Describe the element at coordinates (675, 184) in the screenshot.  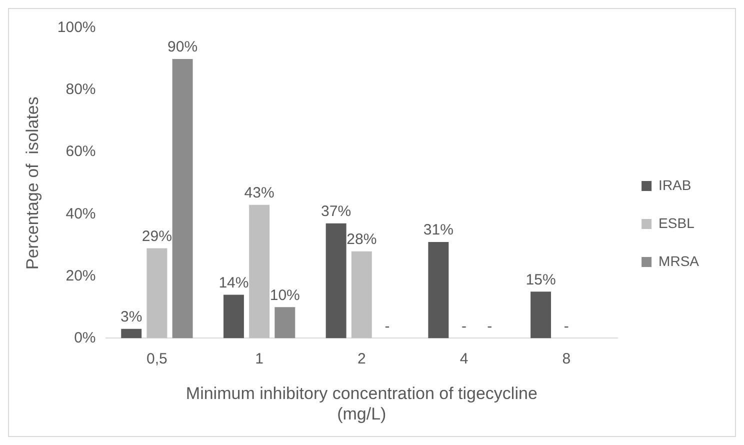
I see `legend-label: IRAB` at that location.